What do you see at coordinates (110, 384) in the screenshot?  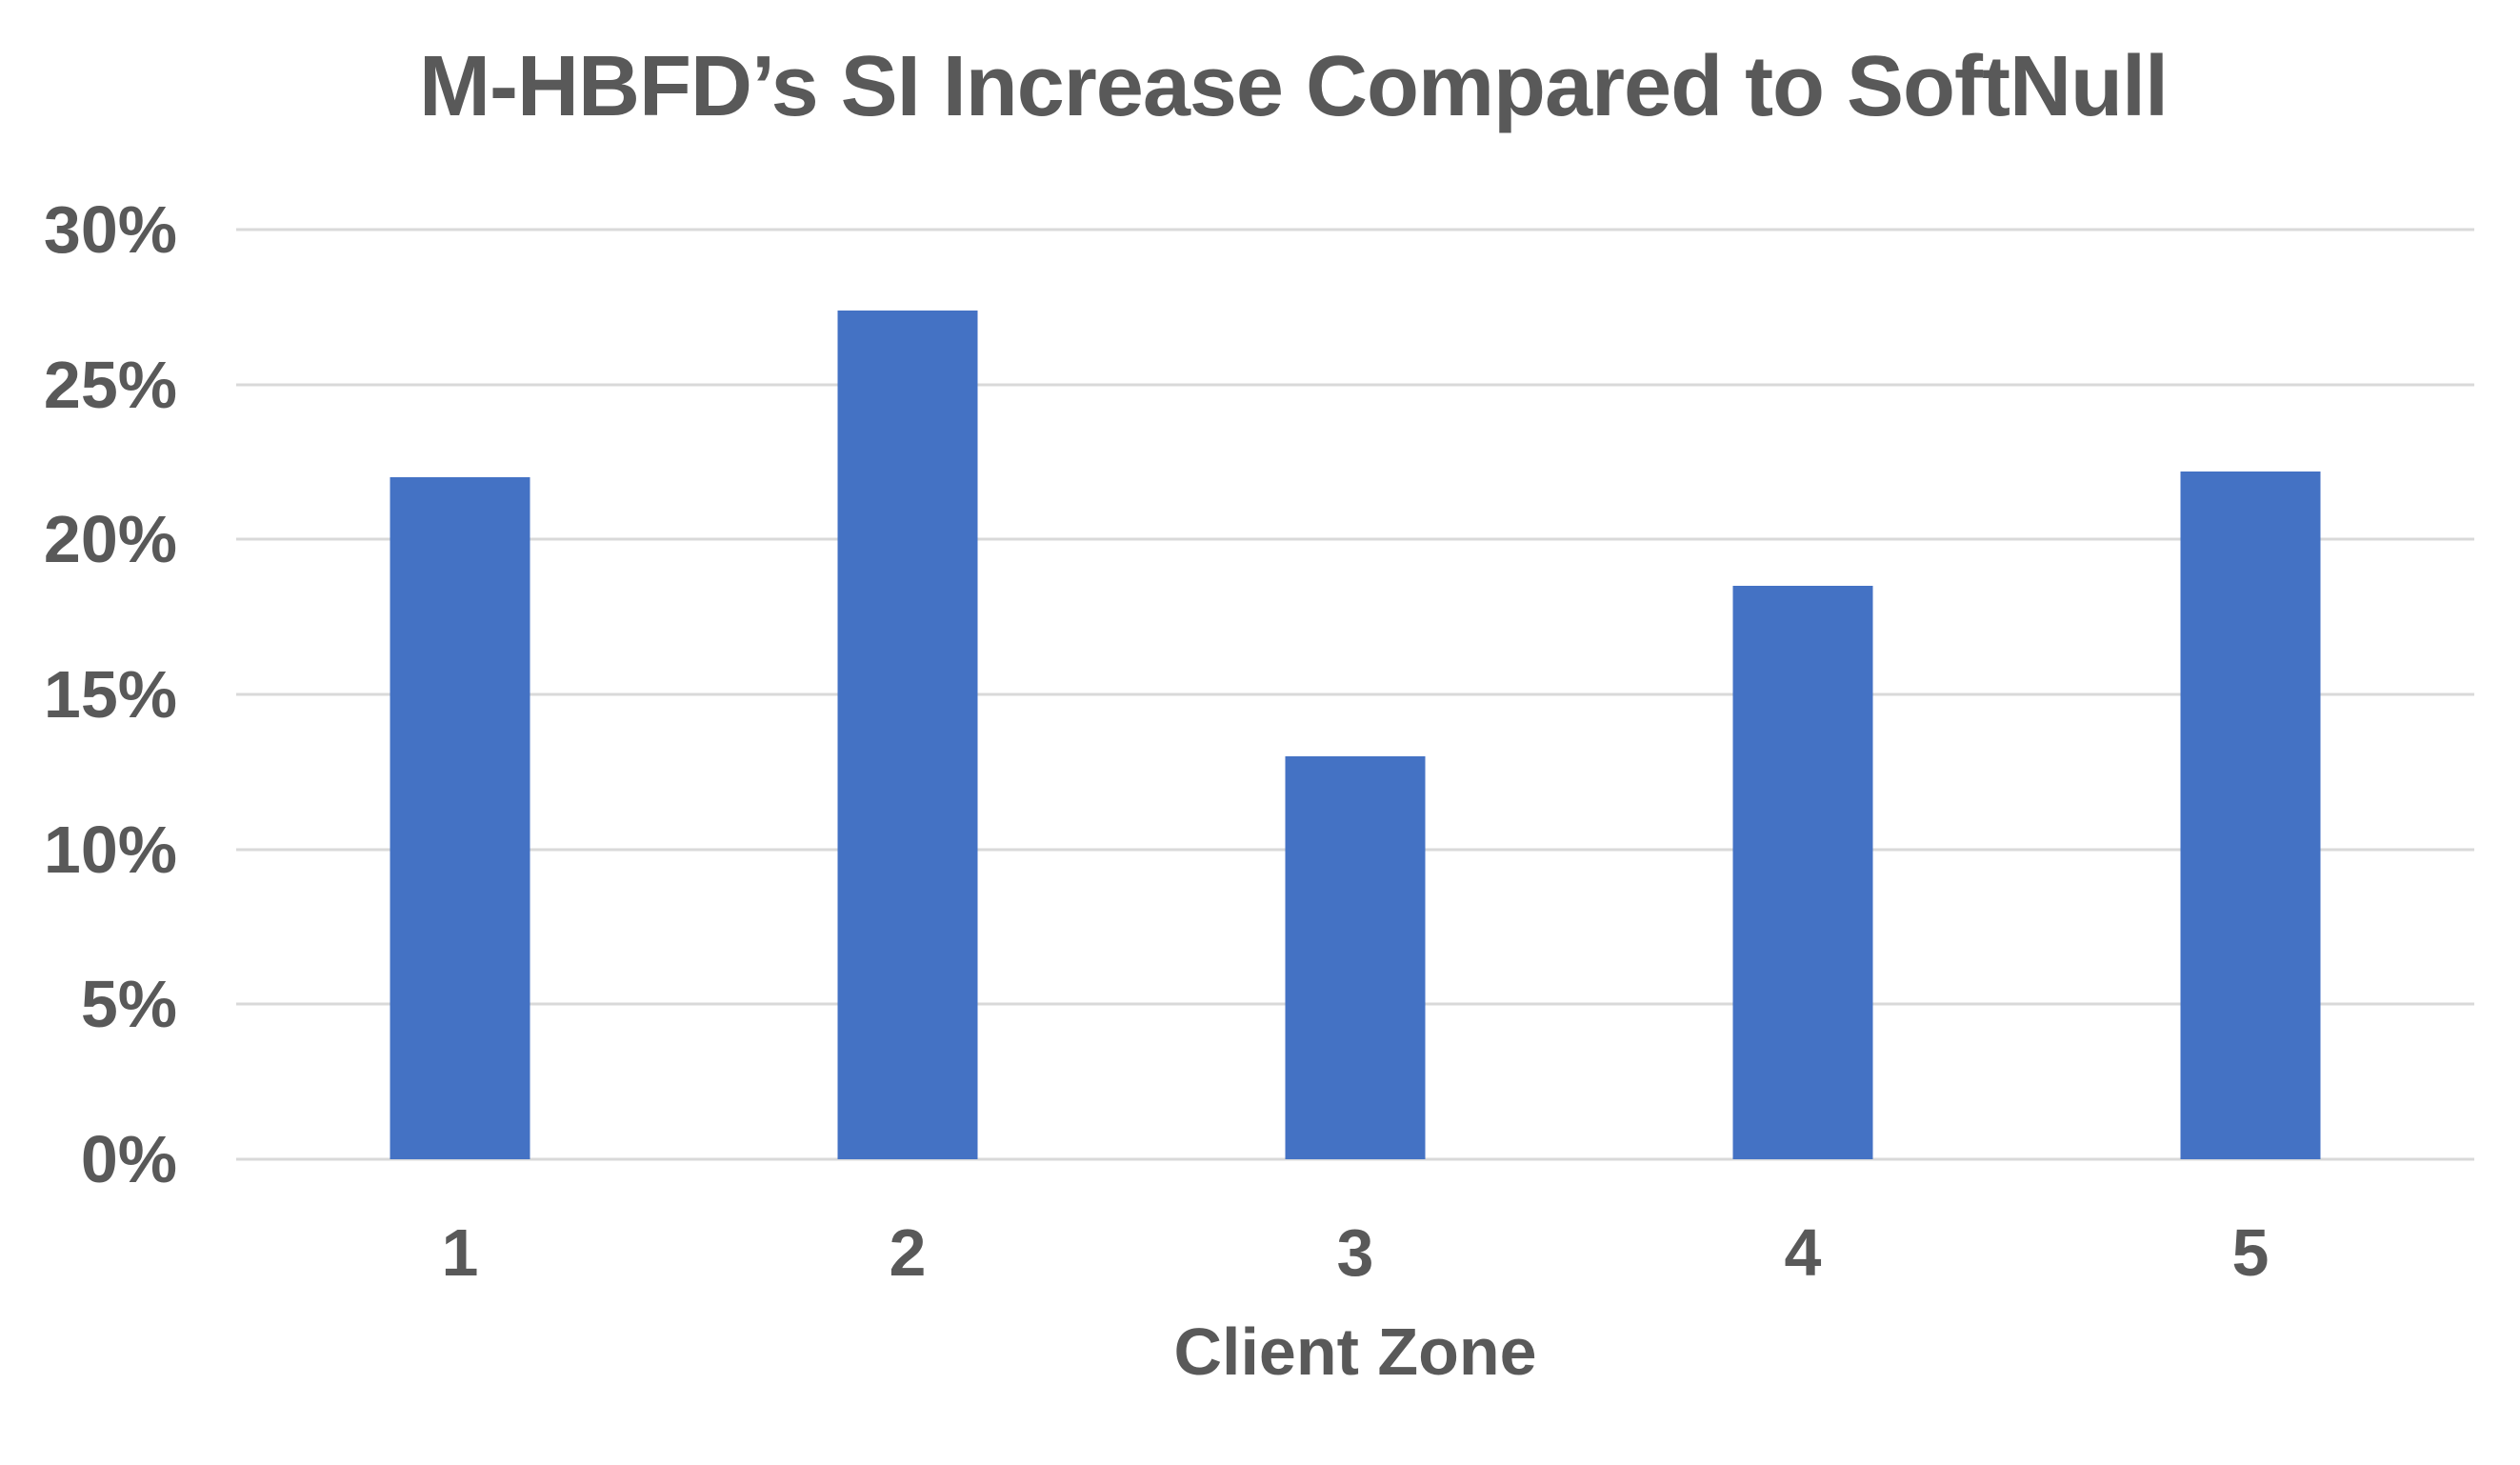 I see `y-tick-label: 25%` at bounding box center [110, 384].